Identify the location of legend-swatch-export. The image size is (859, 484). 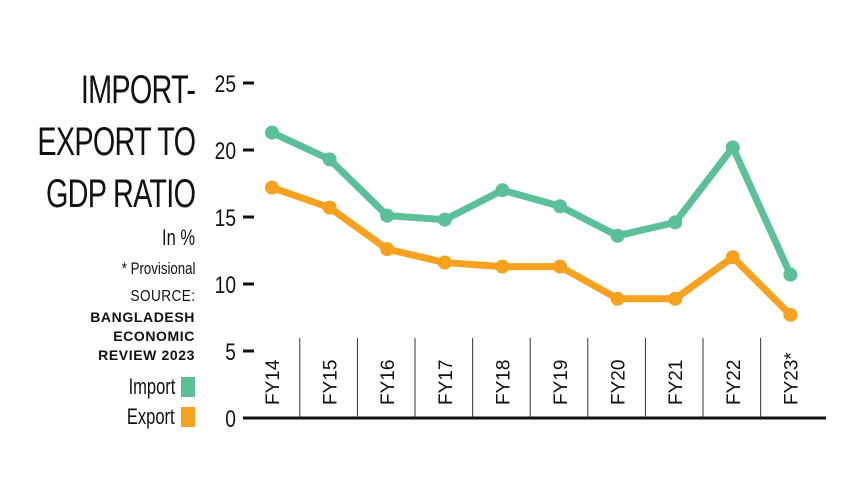
(188, 417).